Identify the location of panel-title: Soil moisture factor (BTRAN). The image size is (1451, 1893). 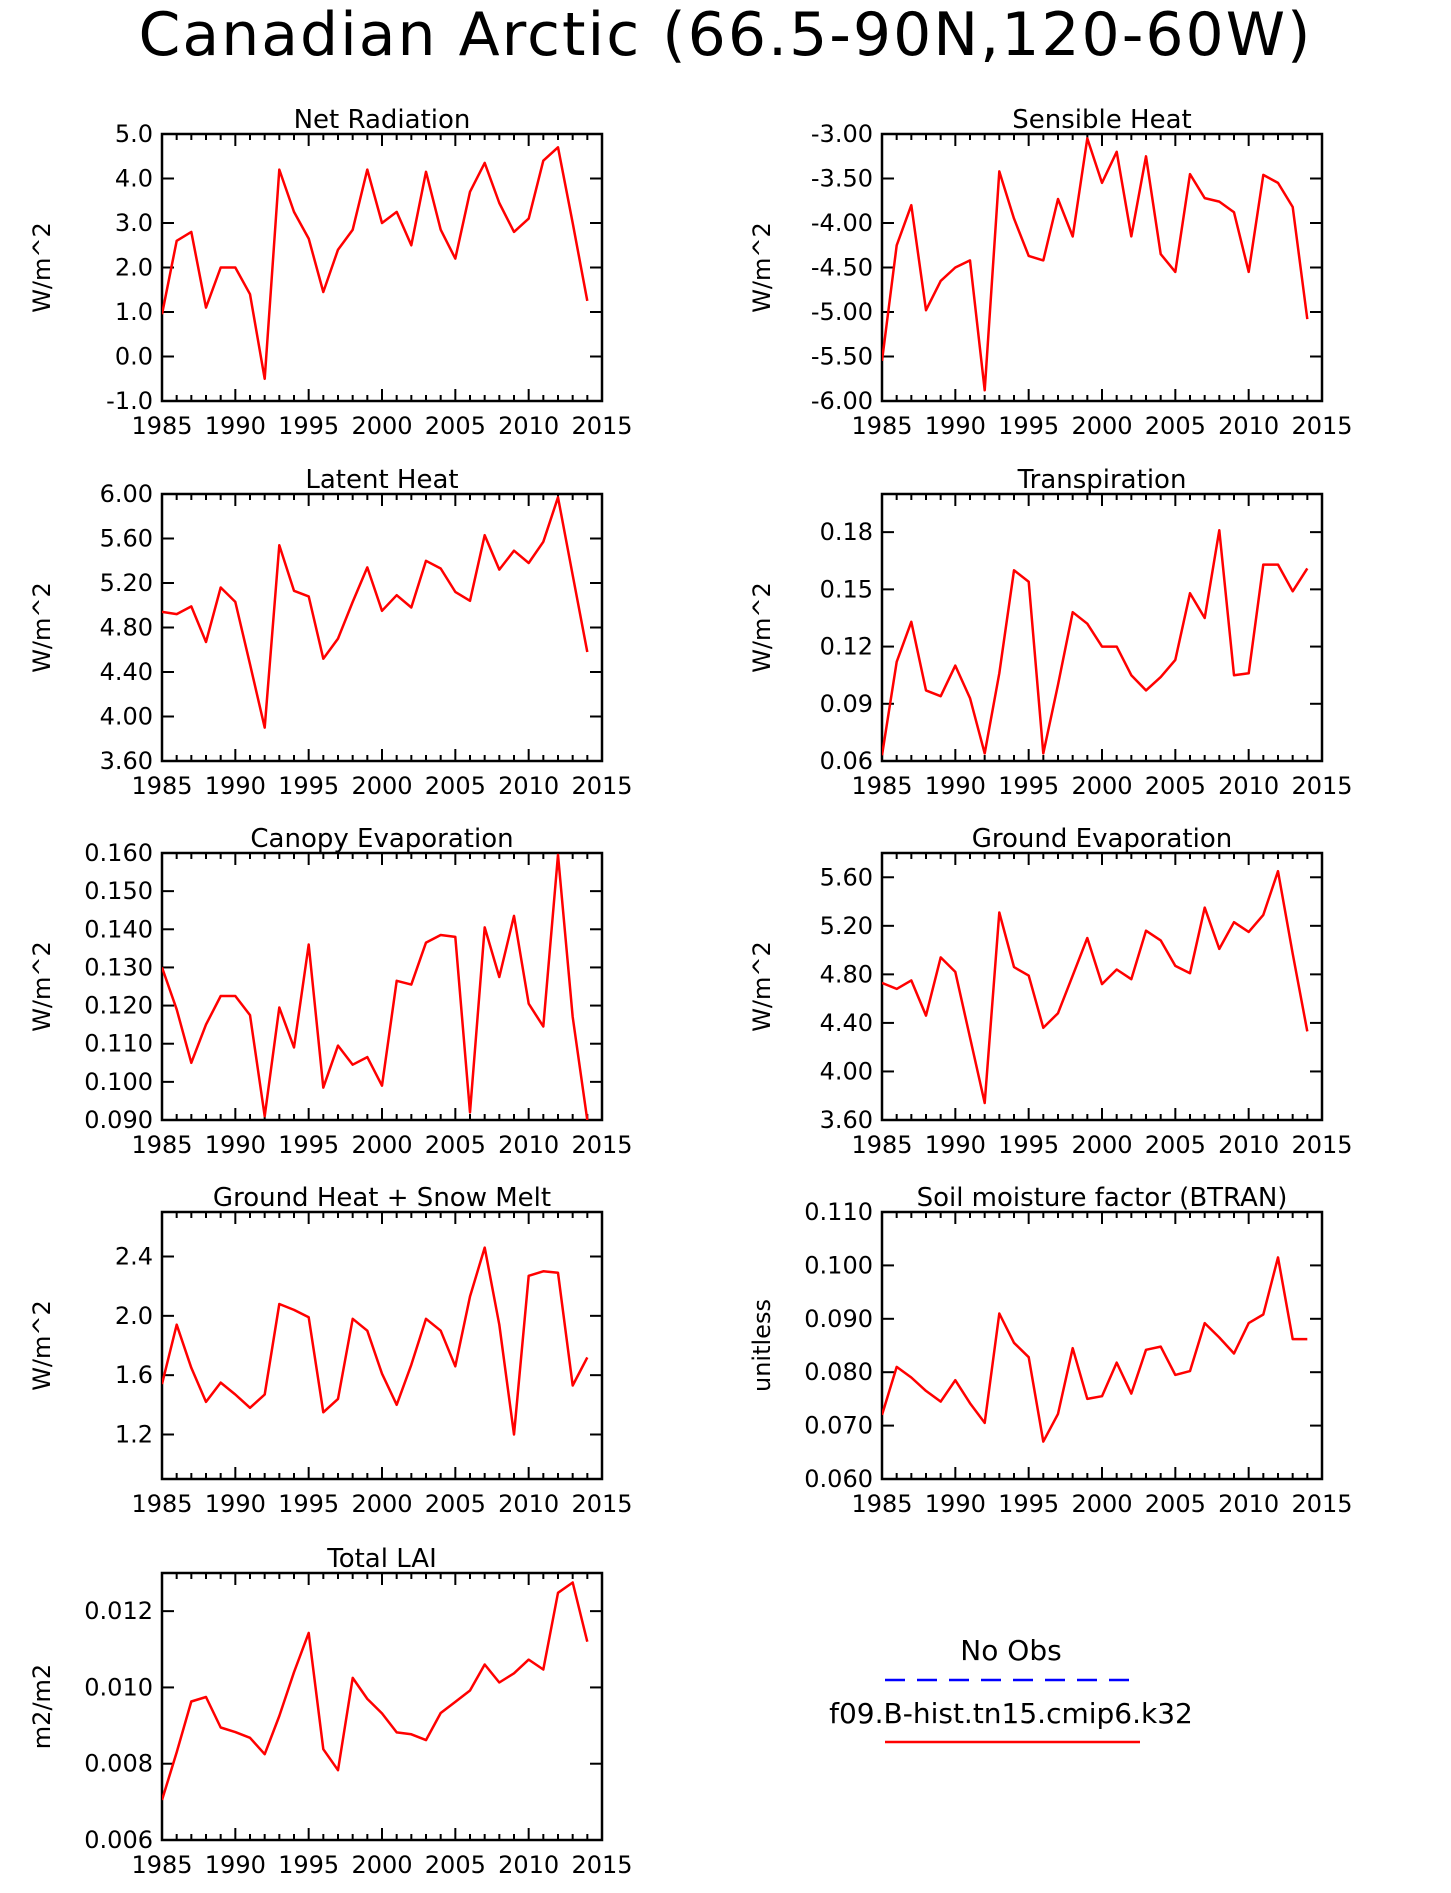
(1102, 1198).